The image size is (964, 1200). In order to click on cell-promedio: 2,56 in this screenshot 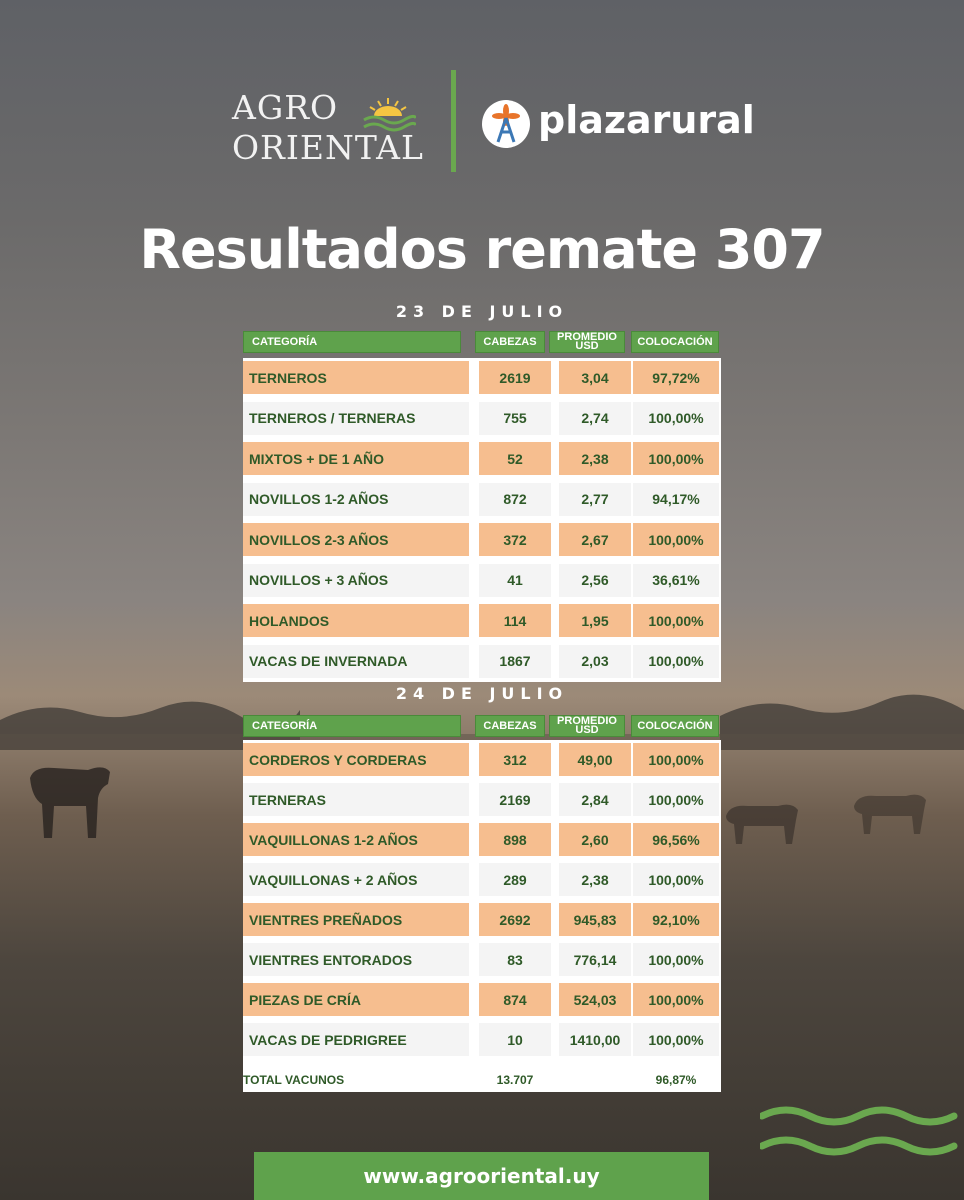, I will do `click(595, 580)`.